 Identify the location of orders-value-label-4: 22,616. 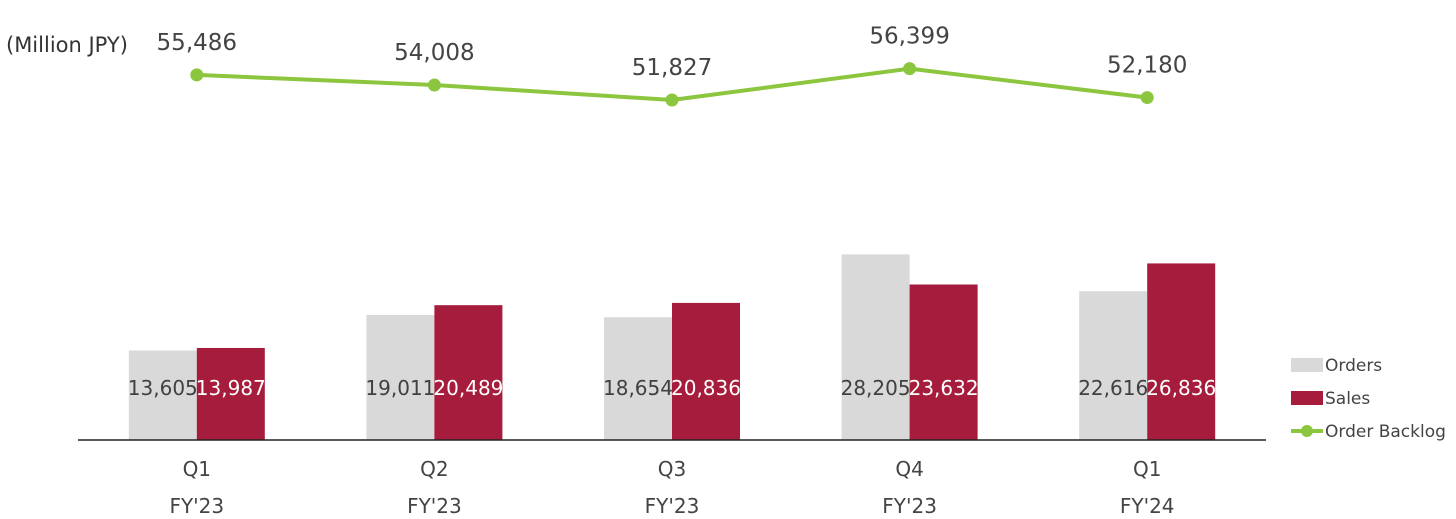
(1113, 388).